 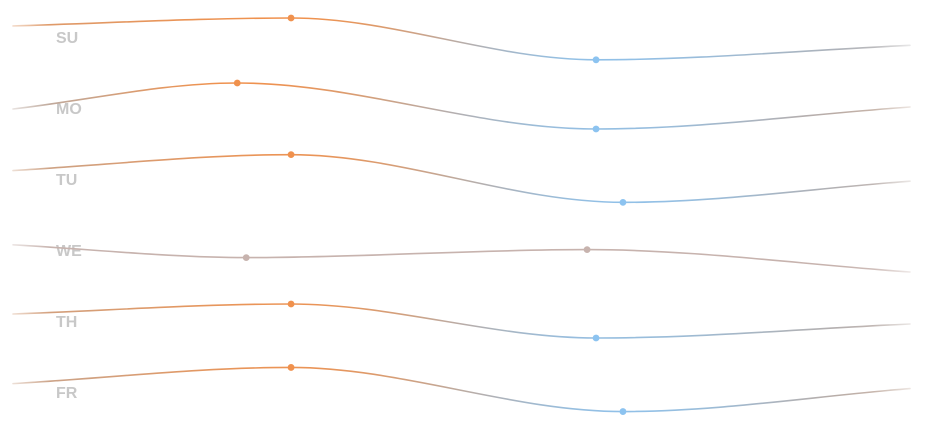 What do you see at coordinates (67, 38) in the screenshot?
I see `day-label-su: SU` at bounding box center [67, 38].